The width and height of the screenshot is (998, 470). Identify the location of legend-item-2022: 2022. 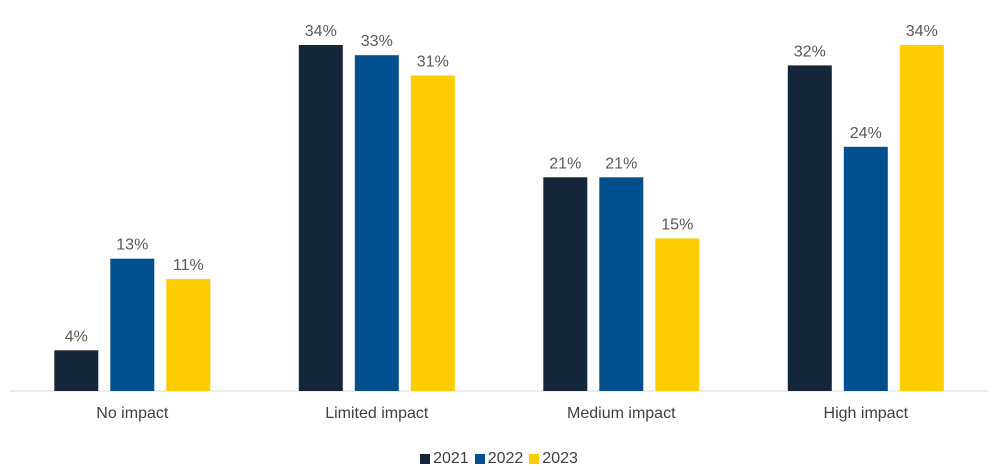
(499, 459).